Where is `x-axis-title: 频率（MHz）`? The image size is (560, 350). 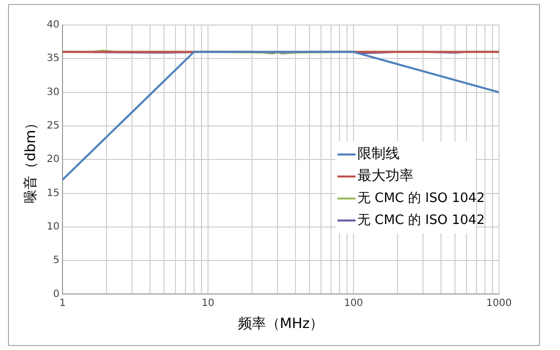 x-axis-title: 频率（MHz） is located at coordinates (281, 324).